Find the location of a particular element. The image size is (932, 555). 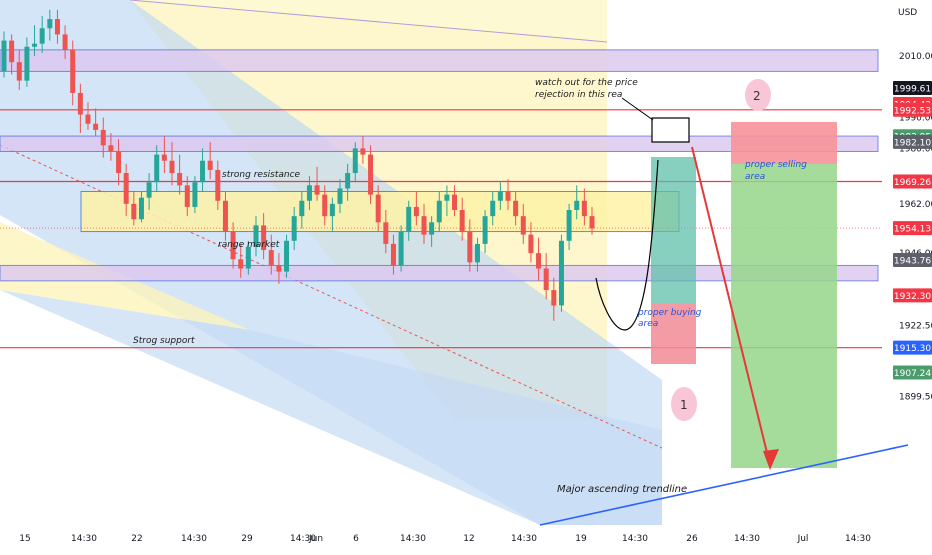

watch-out-label-1: watch out for the price is located at coordinates (586, 83).